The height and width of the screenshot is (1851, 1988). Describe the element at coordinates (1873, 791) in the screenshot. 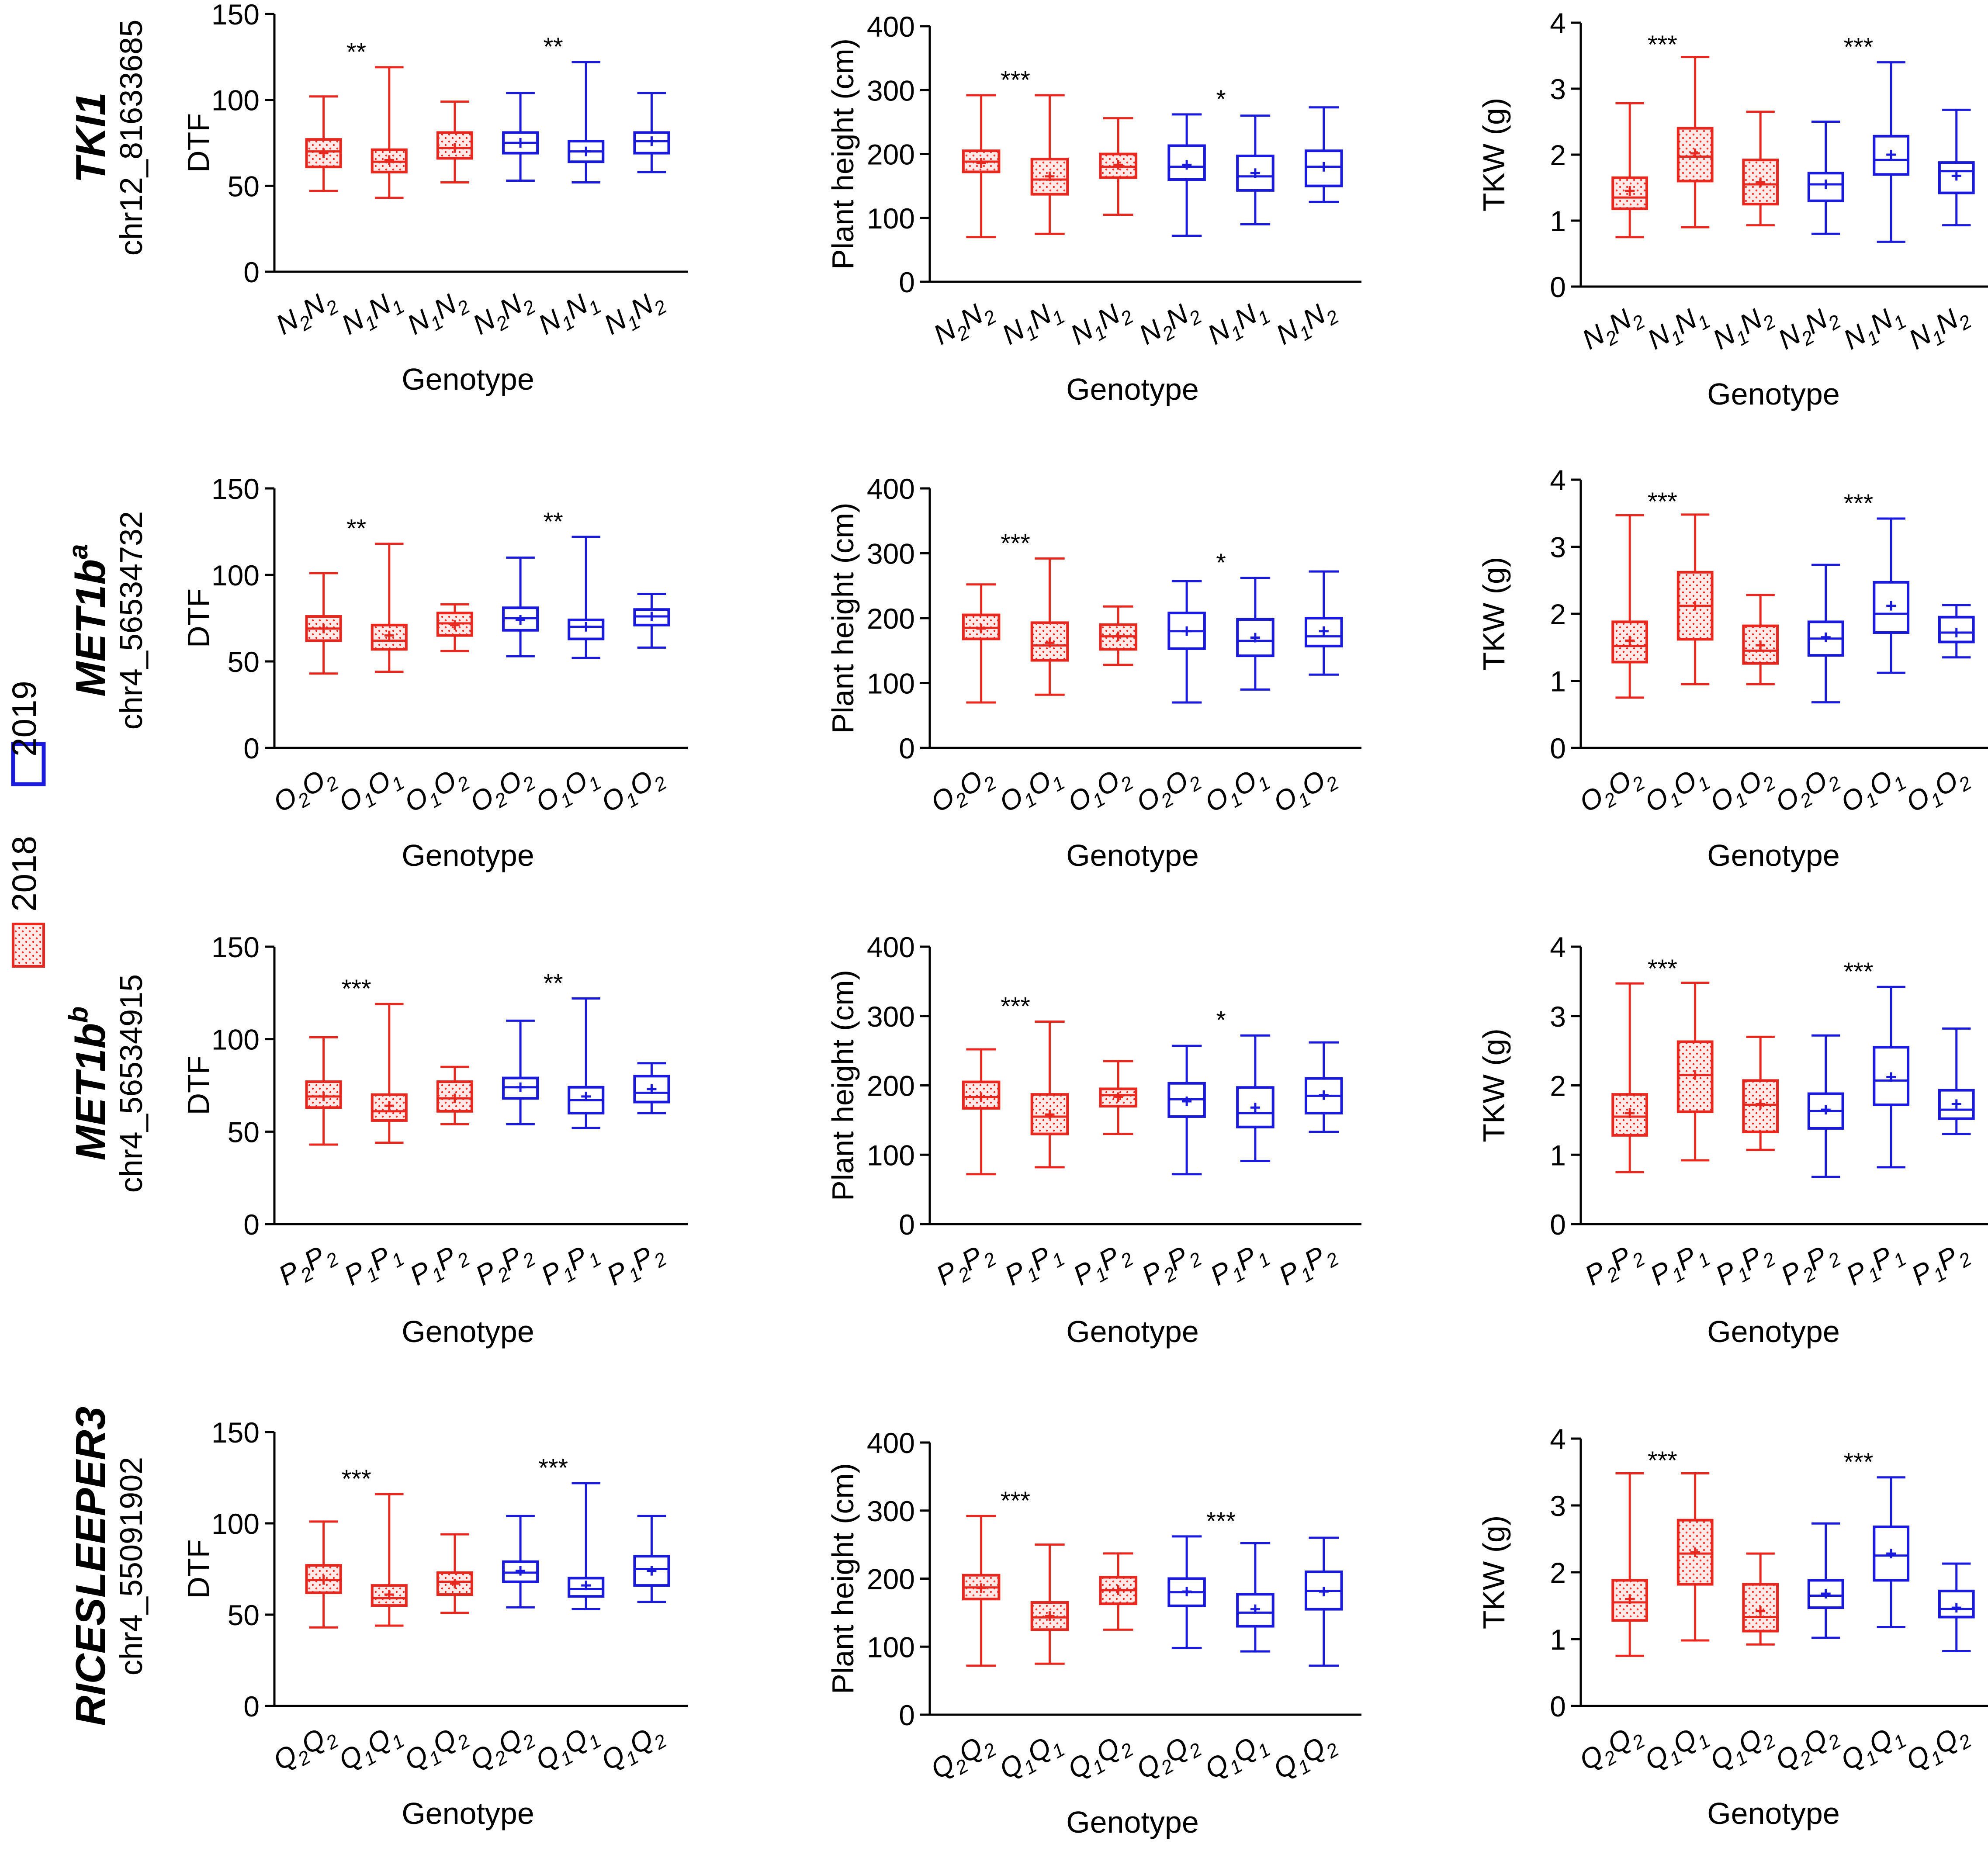

I see `x-tick-label: O1O1` at that location.